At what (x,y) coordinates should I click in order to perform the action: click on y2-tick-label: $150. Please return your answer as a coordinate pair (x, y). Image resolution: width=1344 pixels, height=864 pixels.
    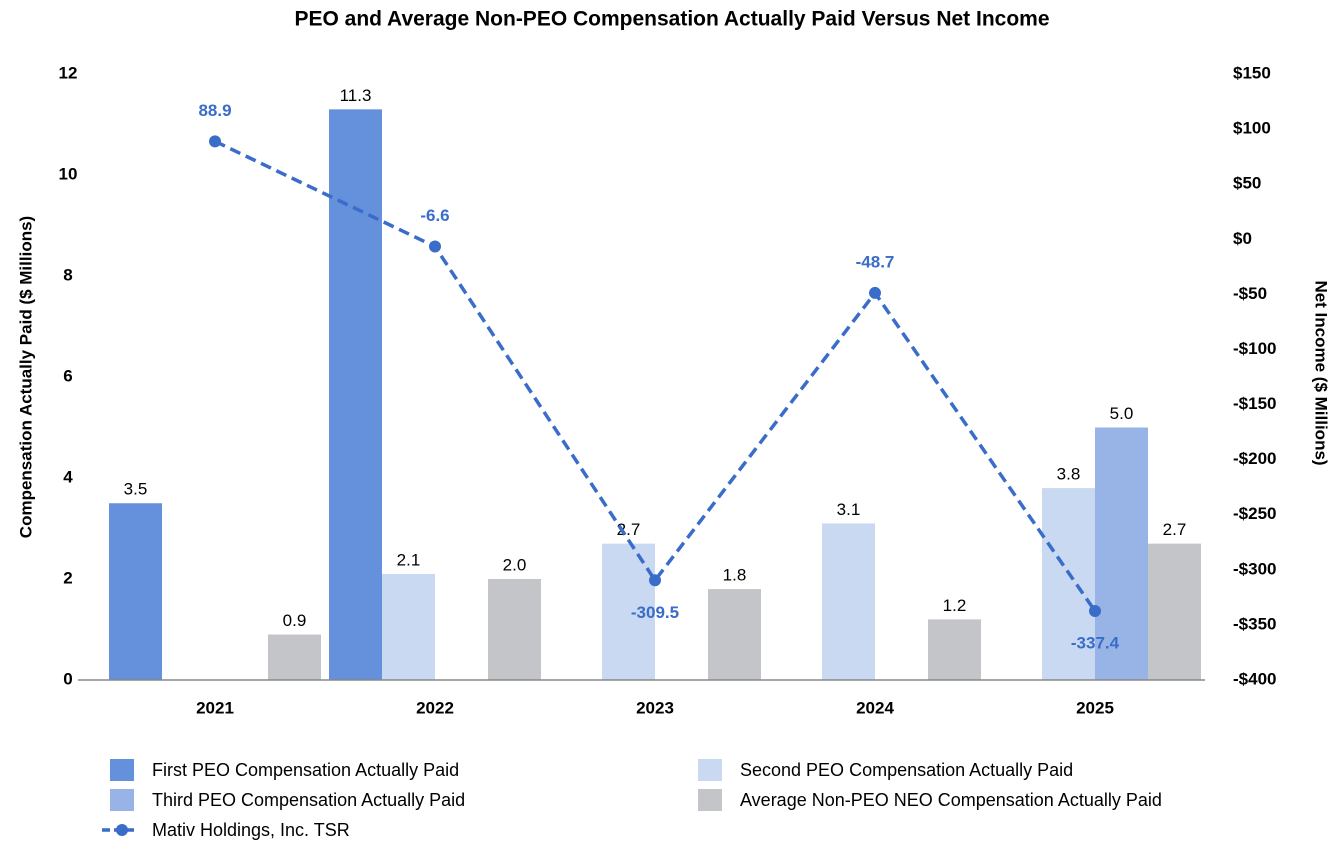
    Looking at the image, I should click on (1252, 72).